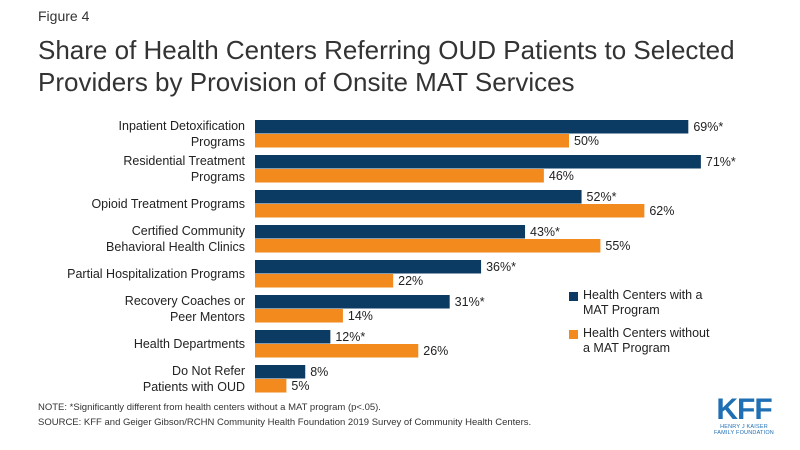 The image size is (800, 450). What do you see at coordinates (182, 134) in the screenshot?
I see `category-label: Inpatient Detoxification Programs` at bounding box center [182, 134].